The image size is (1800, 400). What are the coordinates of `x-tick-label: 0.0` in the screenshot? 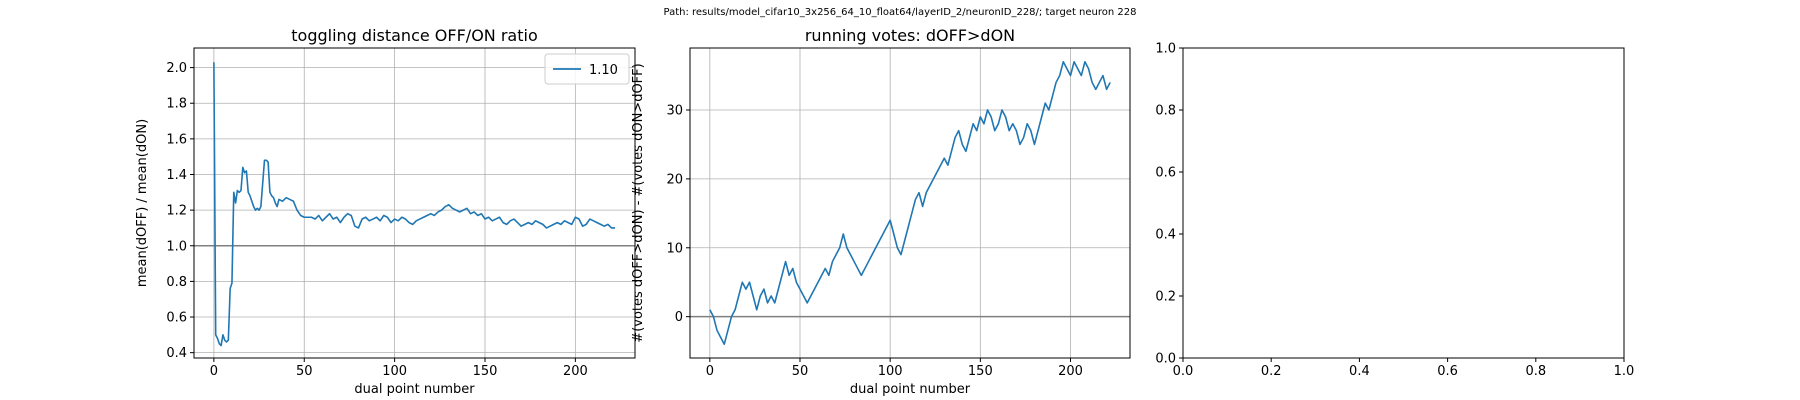 It's located at (1183, 371).